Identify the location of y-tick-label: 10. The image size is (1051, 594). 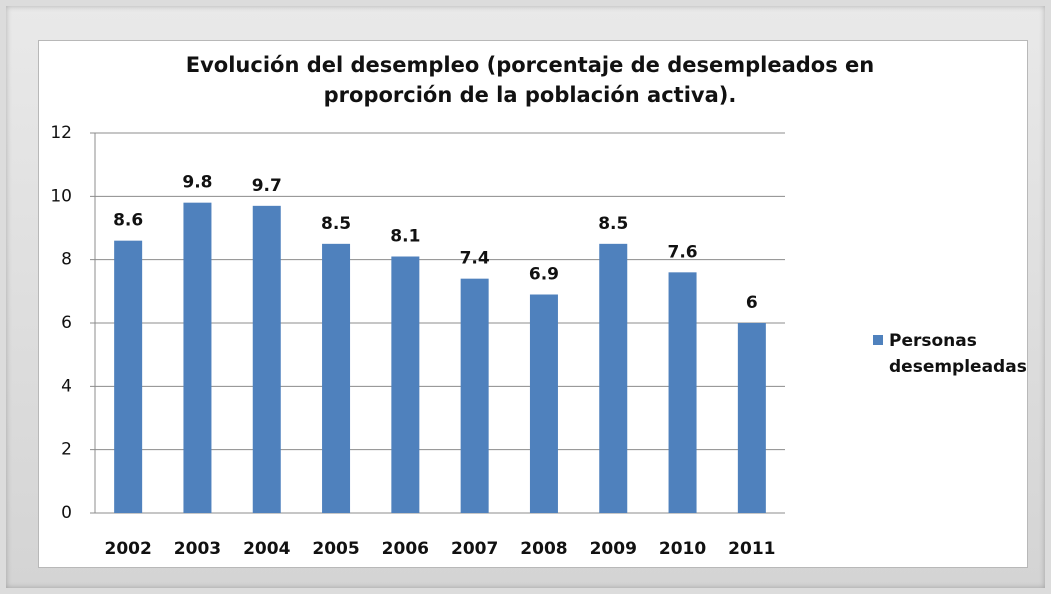
(61, 196).